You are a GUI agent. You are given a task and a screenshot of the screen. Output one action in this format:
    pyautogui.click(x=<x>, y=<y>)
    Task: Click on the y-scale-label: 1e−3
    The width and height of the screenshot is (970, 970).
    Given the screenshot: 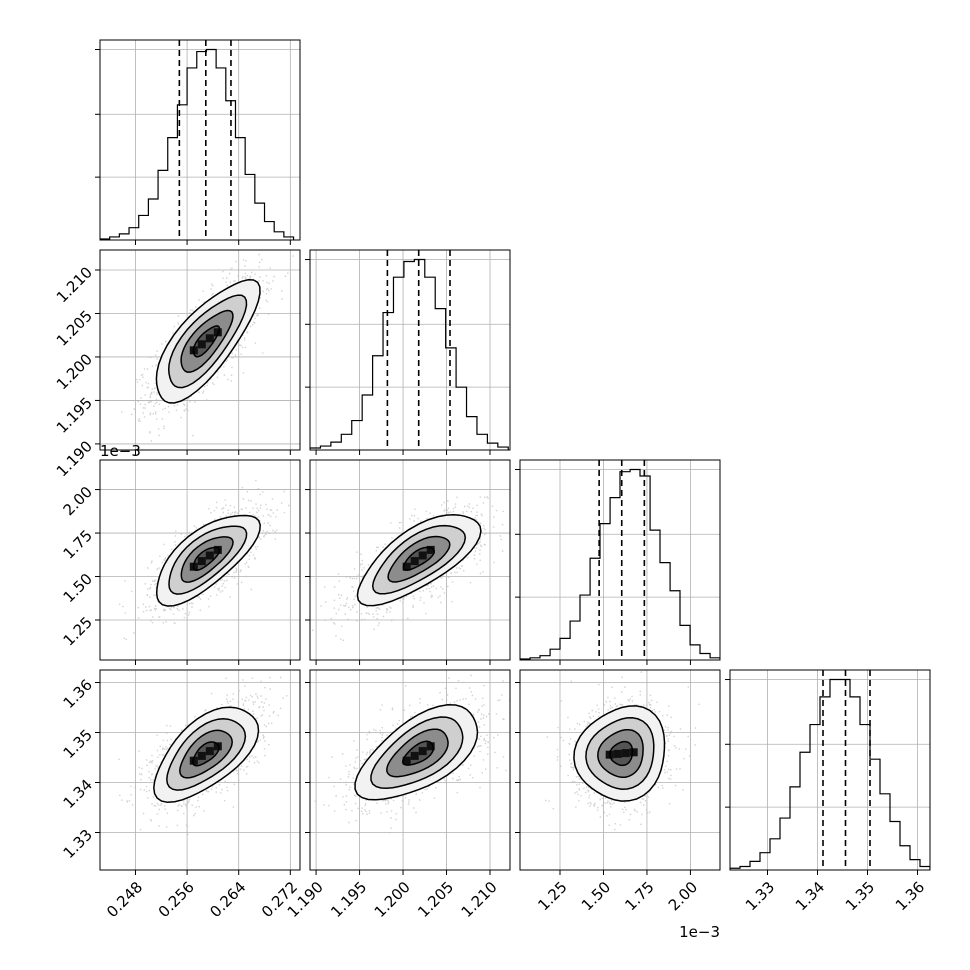 What is the action you would take?
    pyautogui.click(x=120, y=451)
    